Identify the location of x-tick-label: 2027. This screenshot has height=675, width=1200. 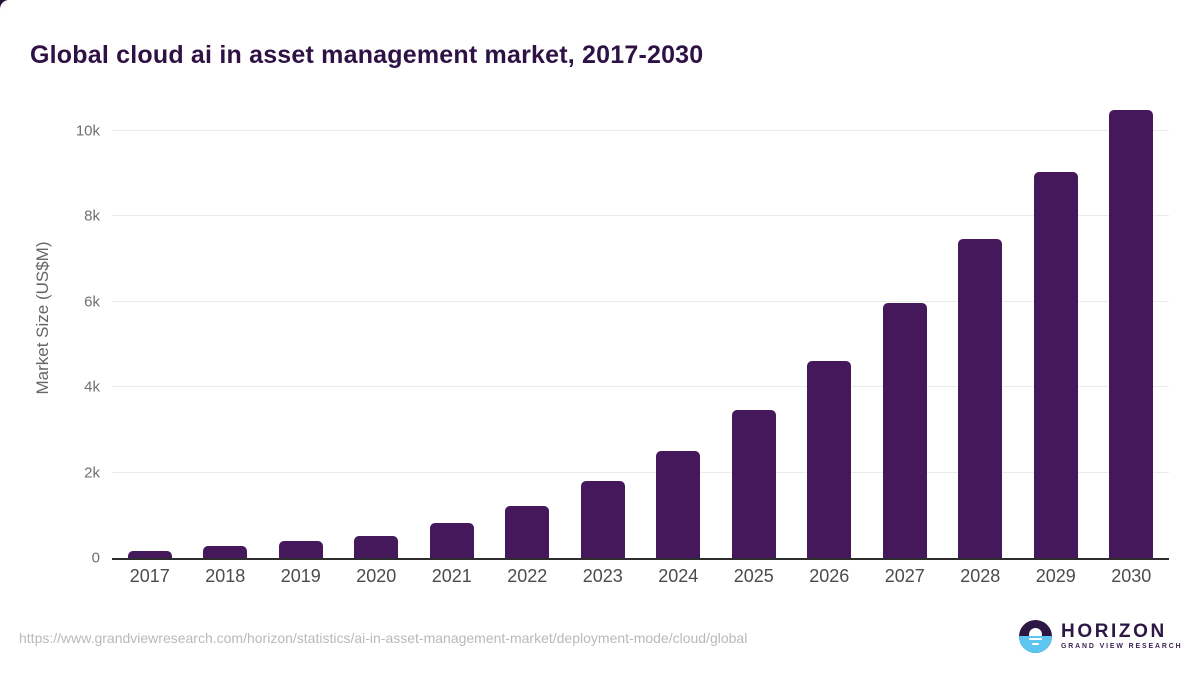
(904, 576).